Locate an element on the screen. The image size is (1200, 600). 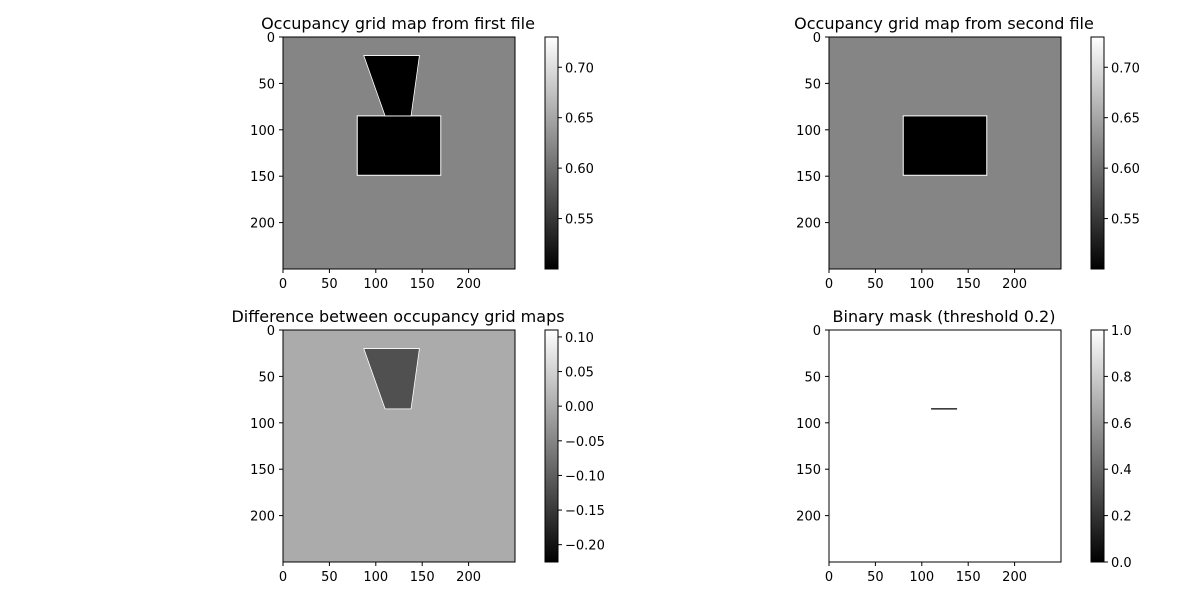
colorbar-tick-label: −0.10 is located at coordinates (585, 476).